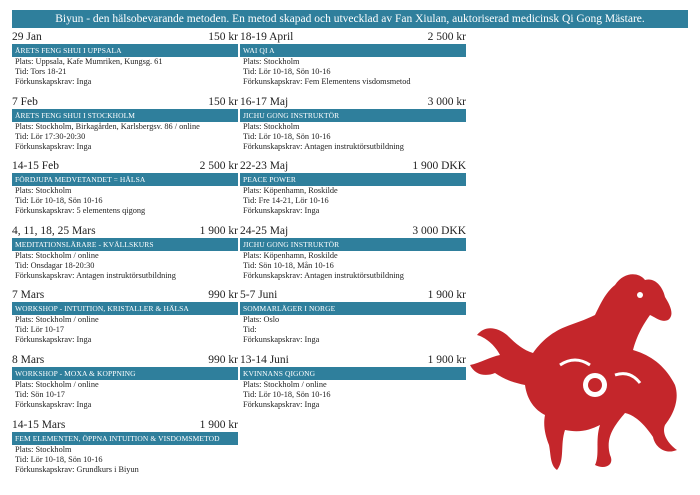  What do you see at coordinates (125, 37) in the screenshot?
I see `date-row: 29 Jan 150 kr` at bounding box center [125, 37].